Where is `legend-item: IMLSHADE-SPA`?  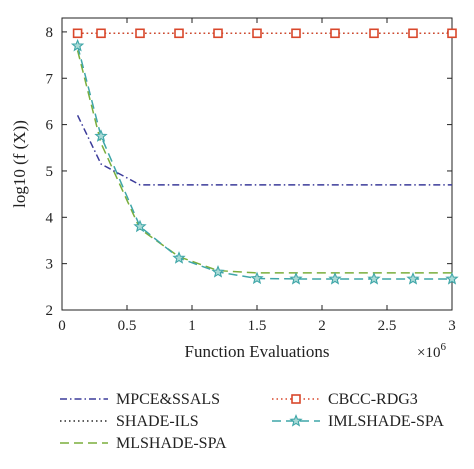
legend-item: IMLSHADE-SPA is located at coordinates (358, 421).